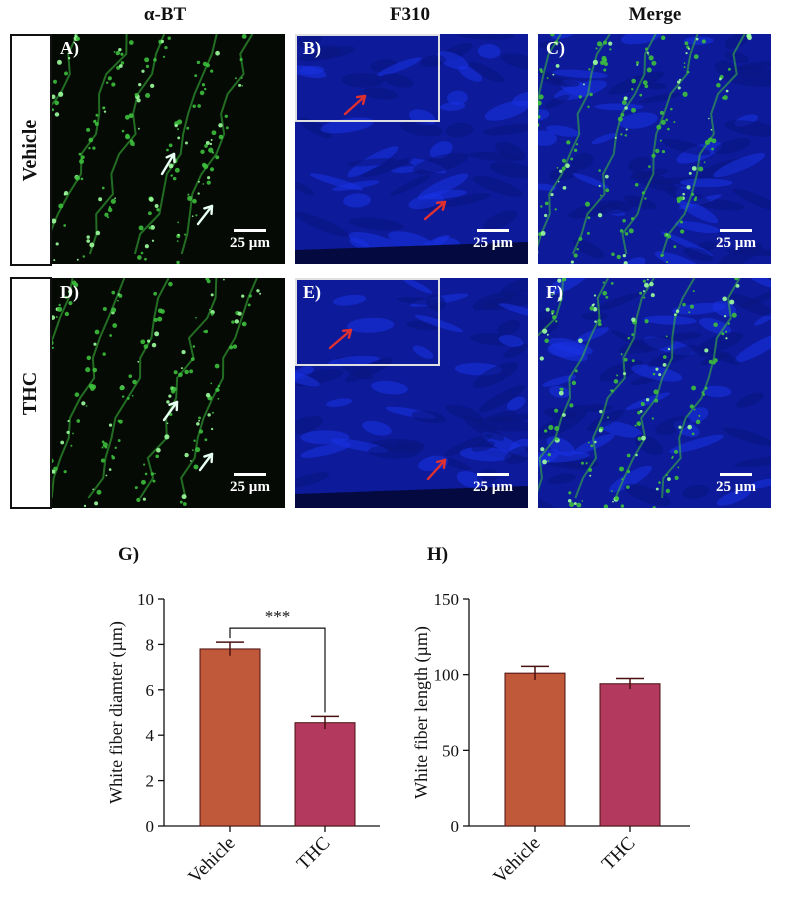 Image resolution: width=785 pixels, height=906 pixels. What do you see at coordinates (205, 215) in the screenshot?
I see `arrow-icon` at bounding box center [205, 215].